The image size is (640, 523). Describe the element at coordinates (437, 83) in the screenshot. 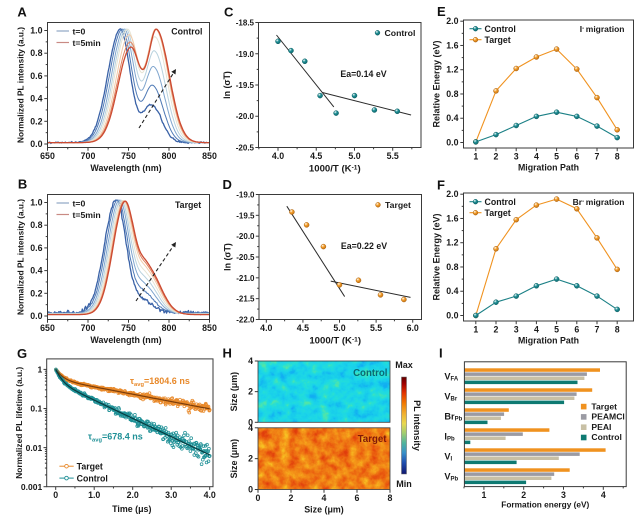

I see `svg-text: Relative Energy (eV)` at that location.